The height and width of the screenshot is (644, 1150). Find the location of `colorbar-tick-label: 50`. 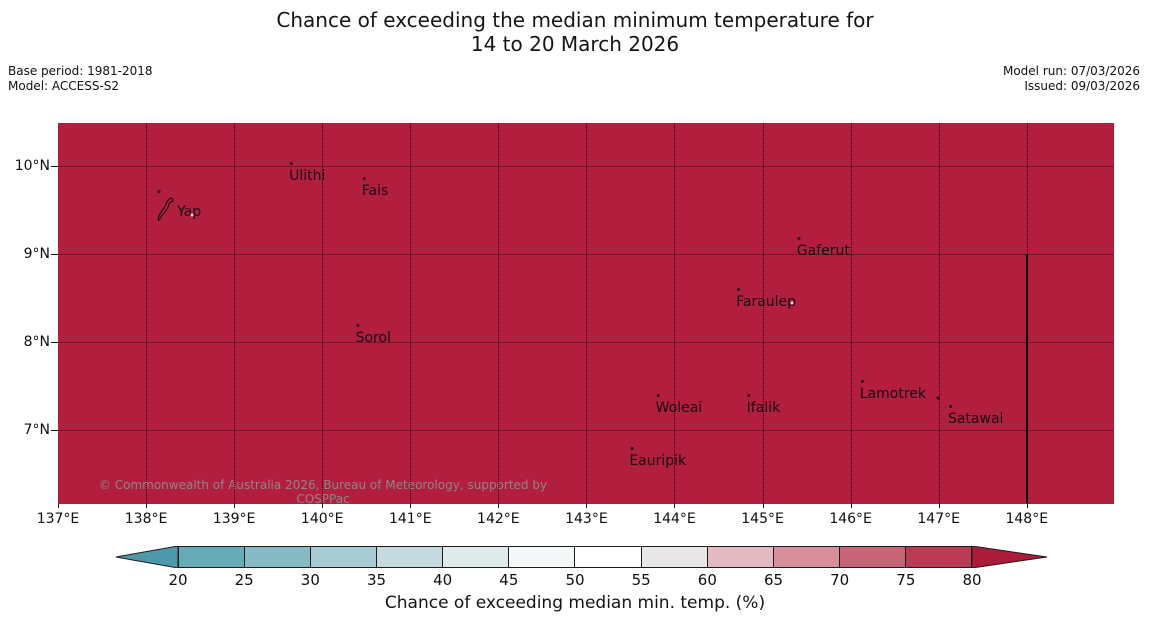

colorbar-tick-label: 50 is located at coordinates (575, 580).